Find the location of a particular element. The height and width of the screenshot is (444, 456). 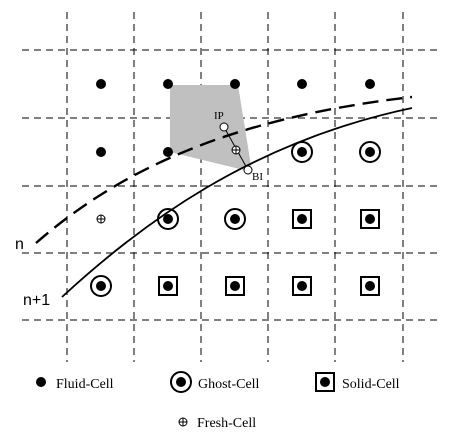

bi-label: BI is located at coordinates (257, 177).